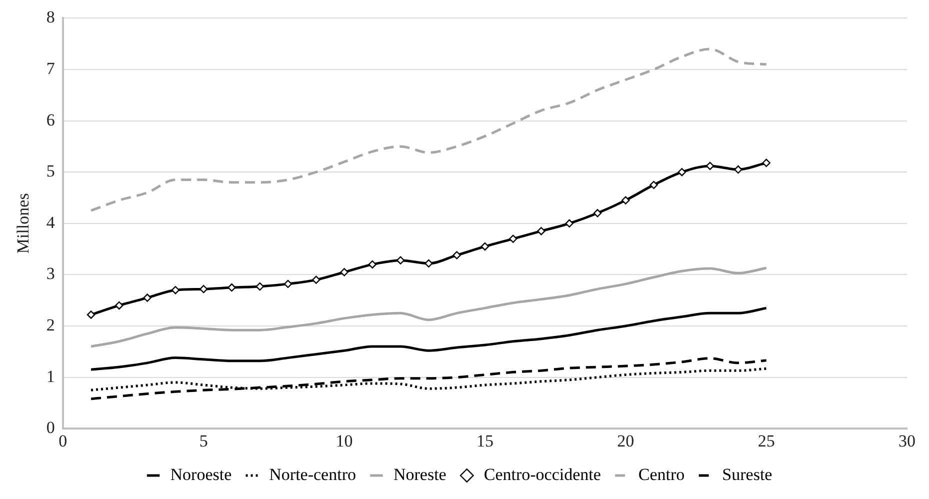  What do you see at coordinates (907, 440) in the screenshot?
I see `x-tick-label: 30` at bounding box center [907, 440].